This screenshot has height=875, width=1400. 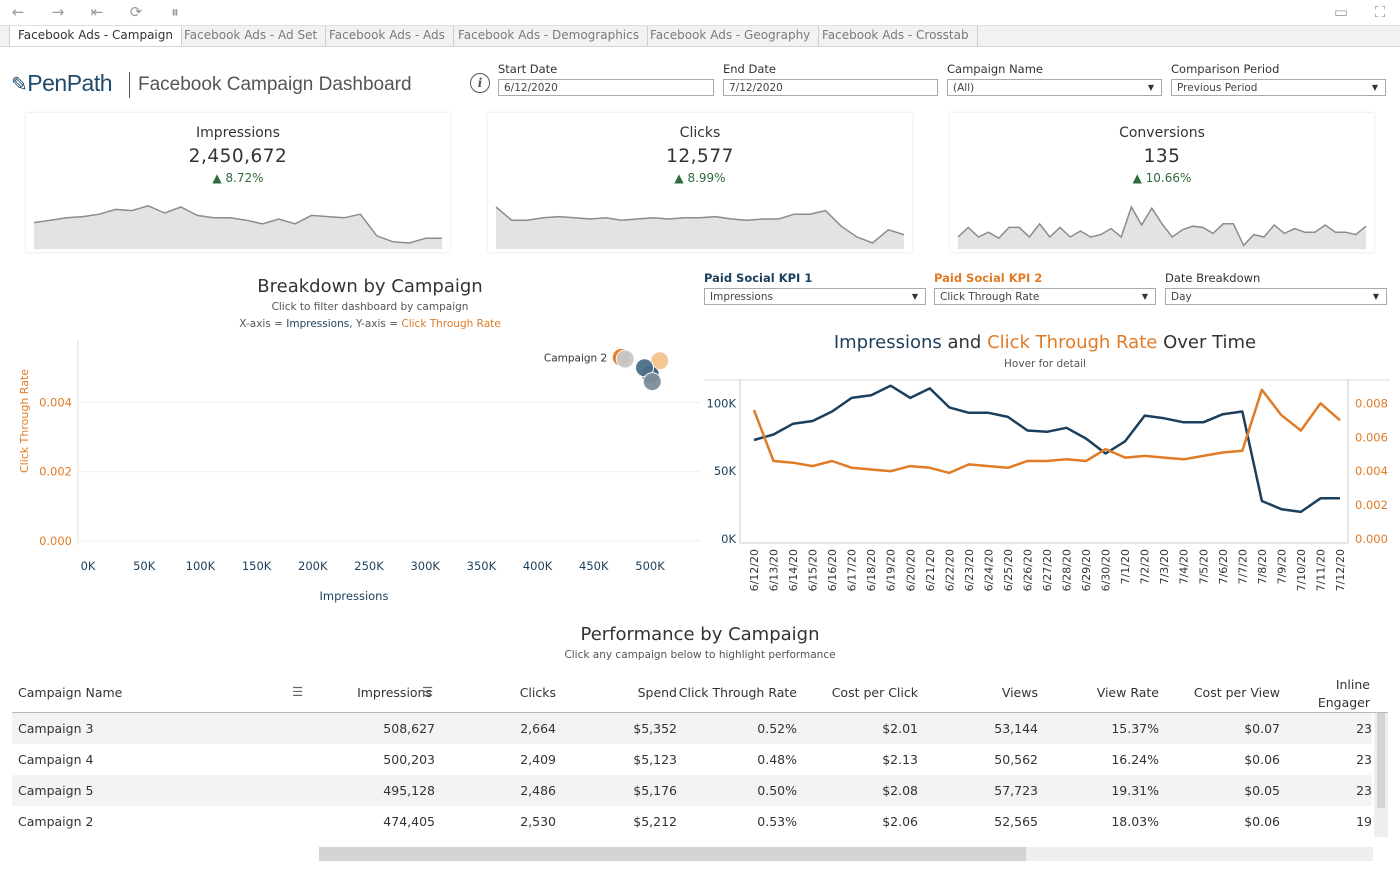 I want to click on col-header-ctr: Click Through Rate, so click(x=737, y=692).